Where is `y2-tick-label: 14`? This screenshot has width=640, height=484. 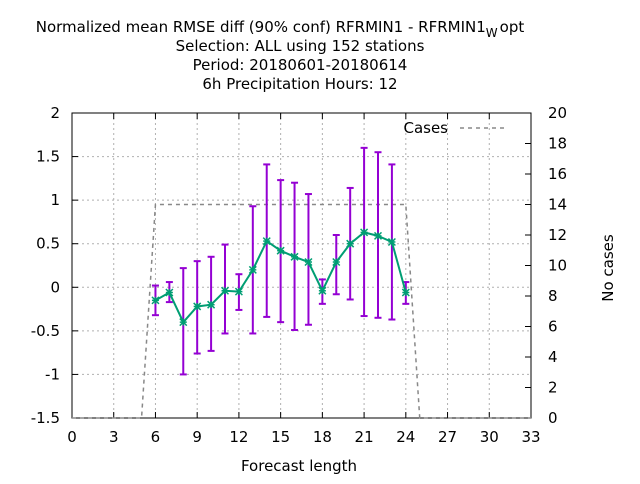
y2-tick-label: 14 is located at coordinates (557, 205).